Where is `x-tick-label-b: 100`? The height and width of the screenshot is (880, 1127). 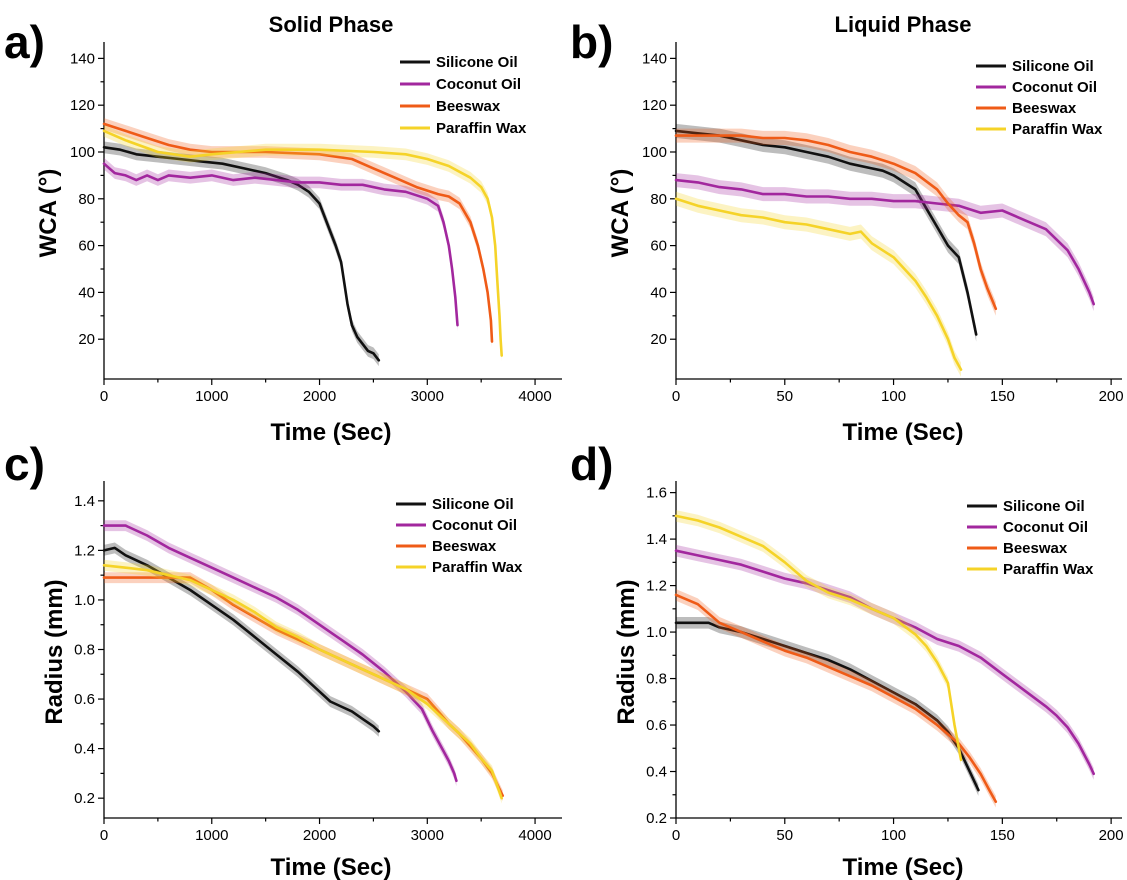 x-tick-label-b: 100 is located at coordinates (893, 396).